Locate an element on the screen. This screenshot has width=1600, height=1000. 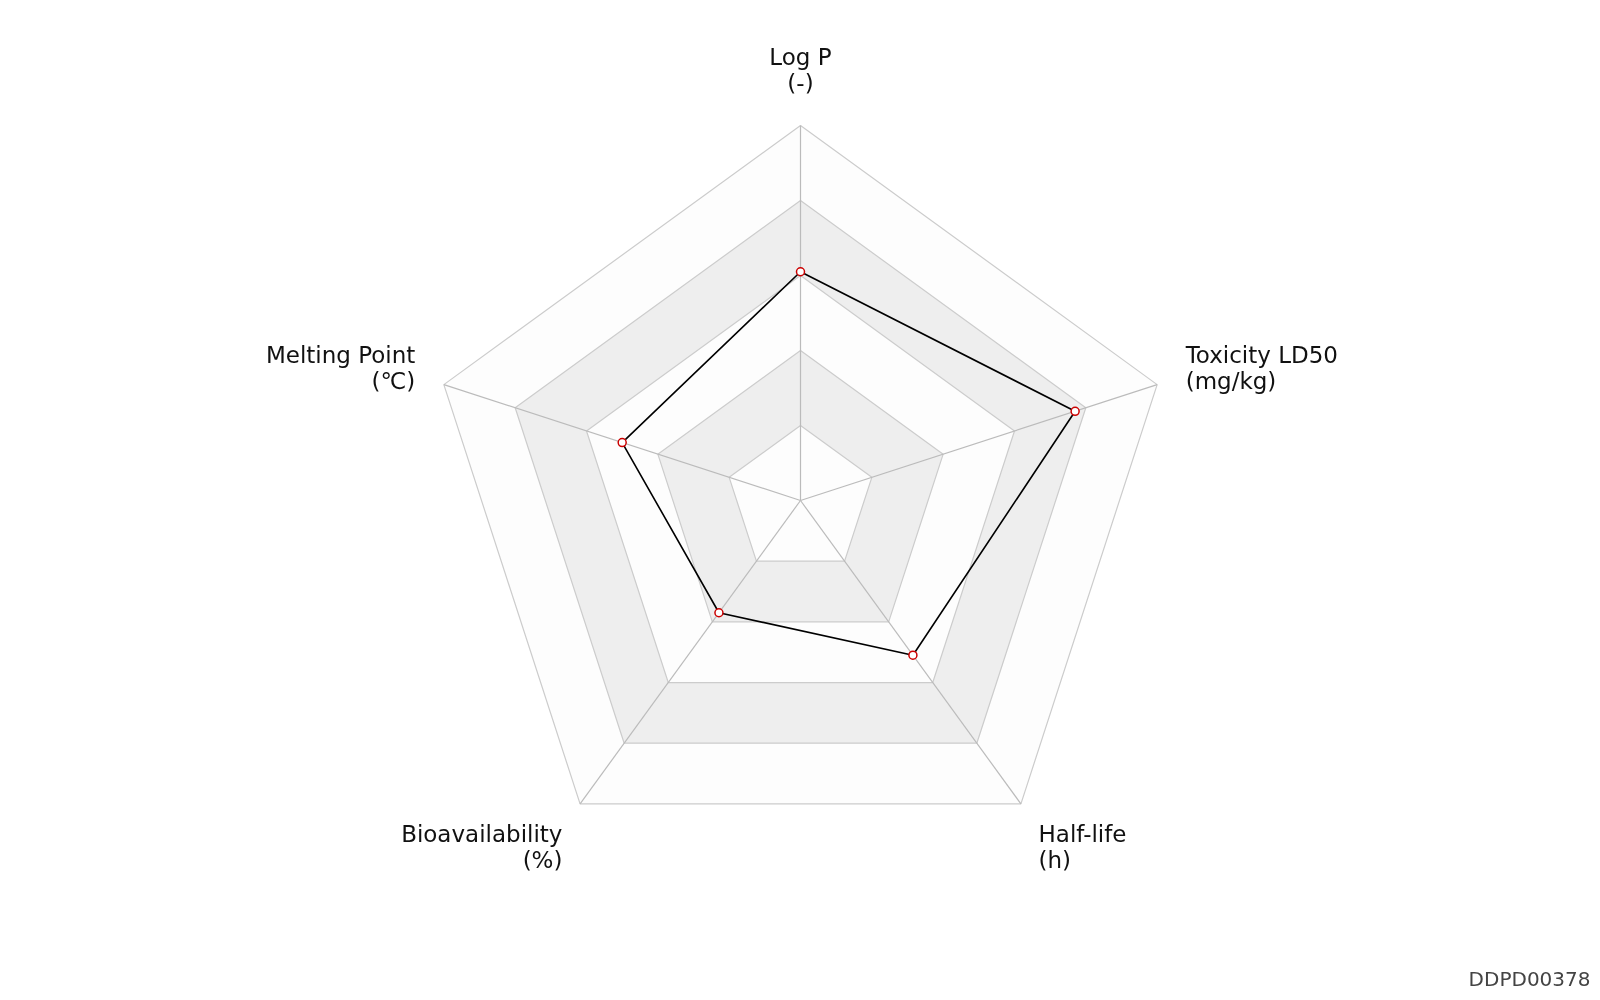
spoke-label: Toxicity LD50 (mg/kg) is located at coordinates (1261, 367).